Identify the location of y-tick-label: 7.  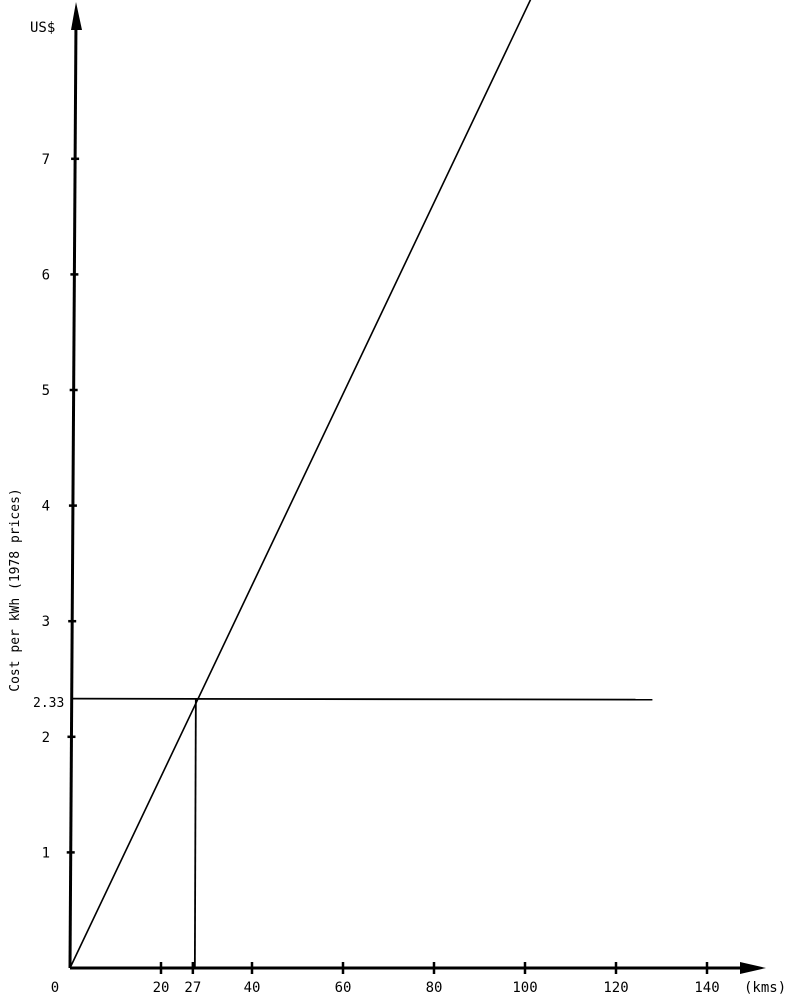
(46, 160).